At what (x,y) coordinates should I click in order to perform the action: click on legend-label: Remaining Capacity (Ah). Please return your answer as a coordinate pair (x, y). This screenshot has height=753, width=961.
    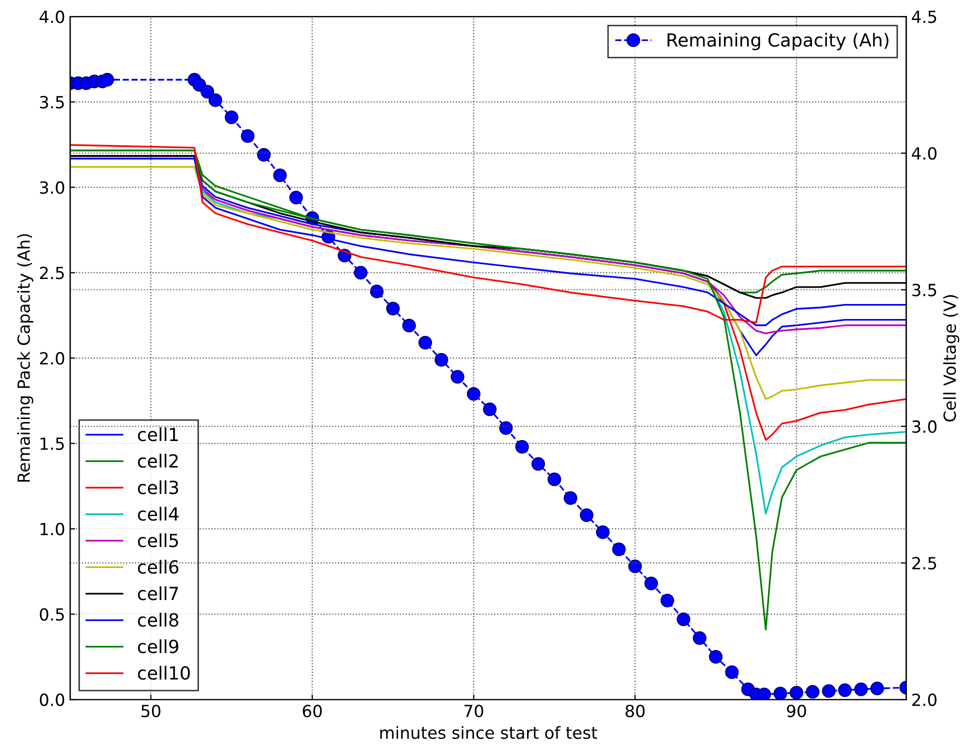
    Looking at the image, I should click on (778, 41).